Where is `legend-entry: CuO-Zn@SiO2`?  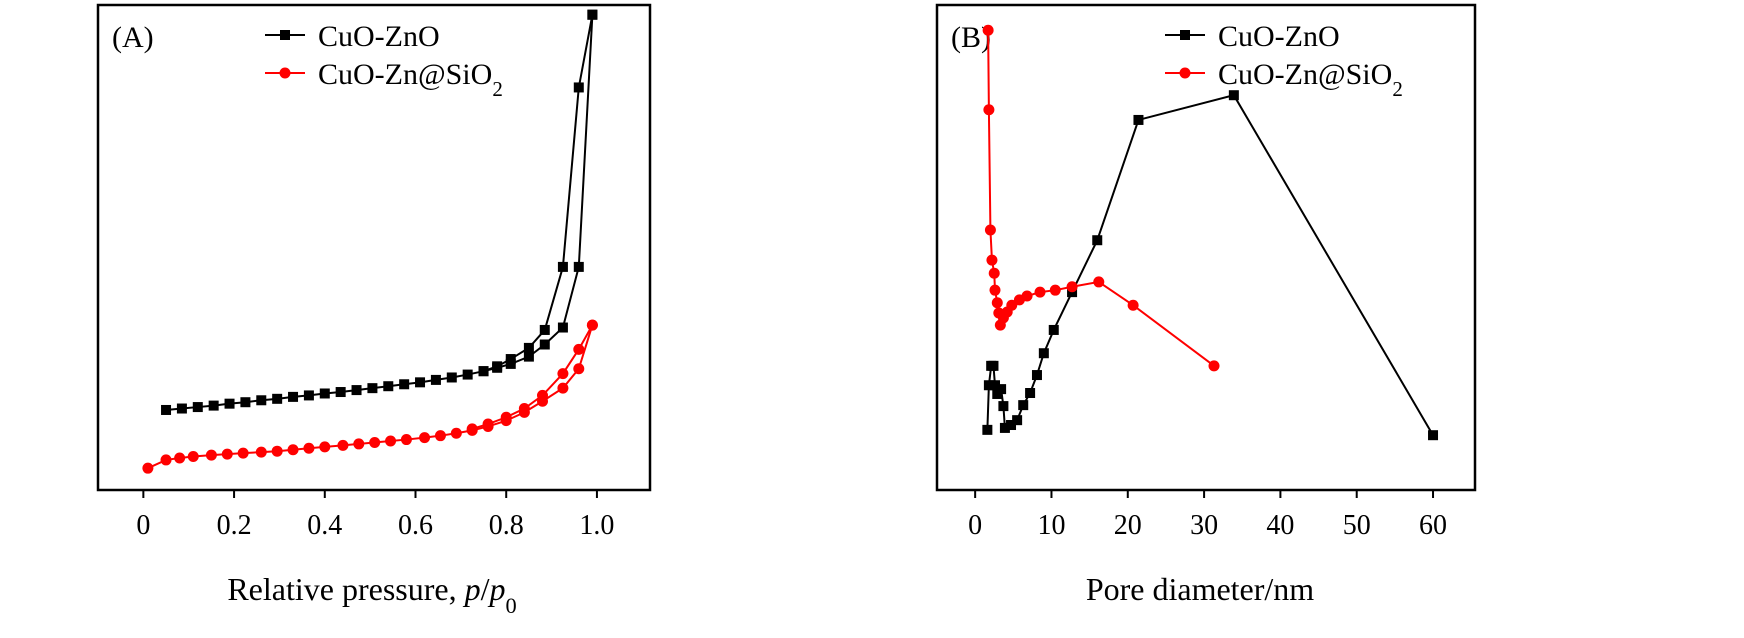 legend-entry: CuO-Zn@SiO2 is located at coordinates (384, 79).